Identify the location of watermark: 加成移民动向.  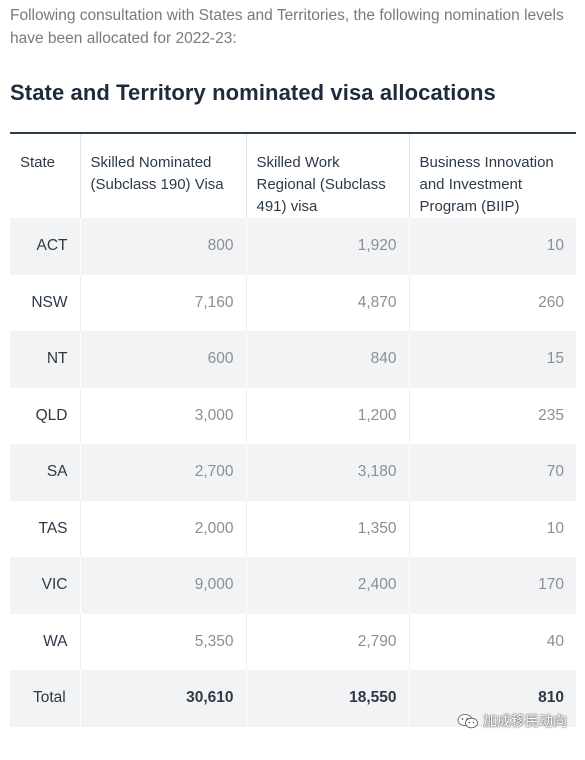
(512, 721).